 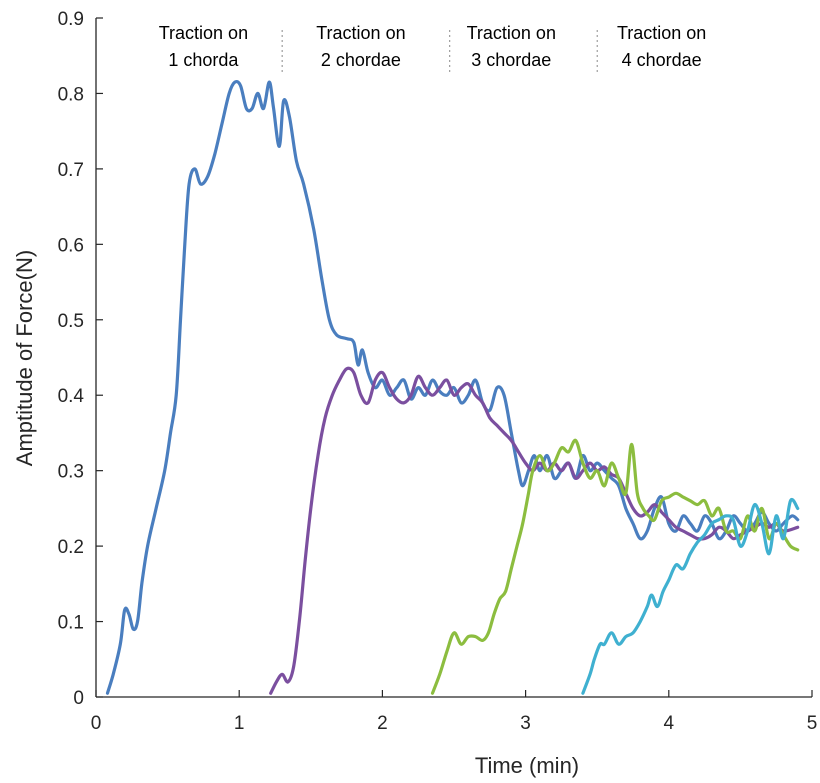 What do you see at coordinates (203, 60) in the screenshot?
I see `annotation-line: 1 chorda` at bounding box center [203, 60].